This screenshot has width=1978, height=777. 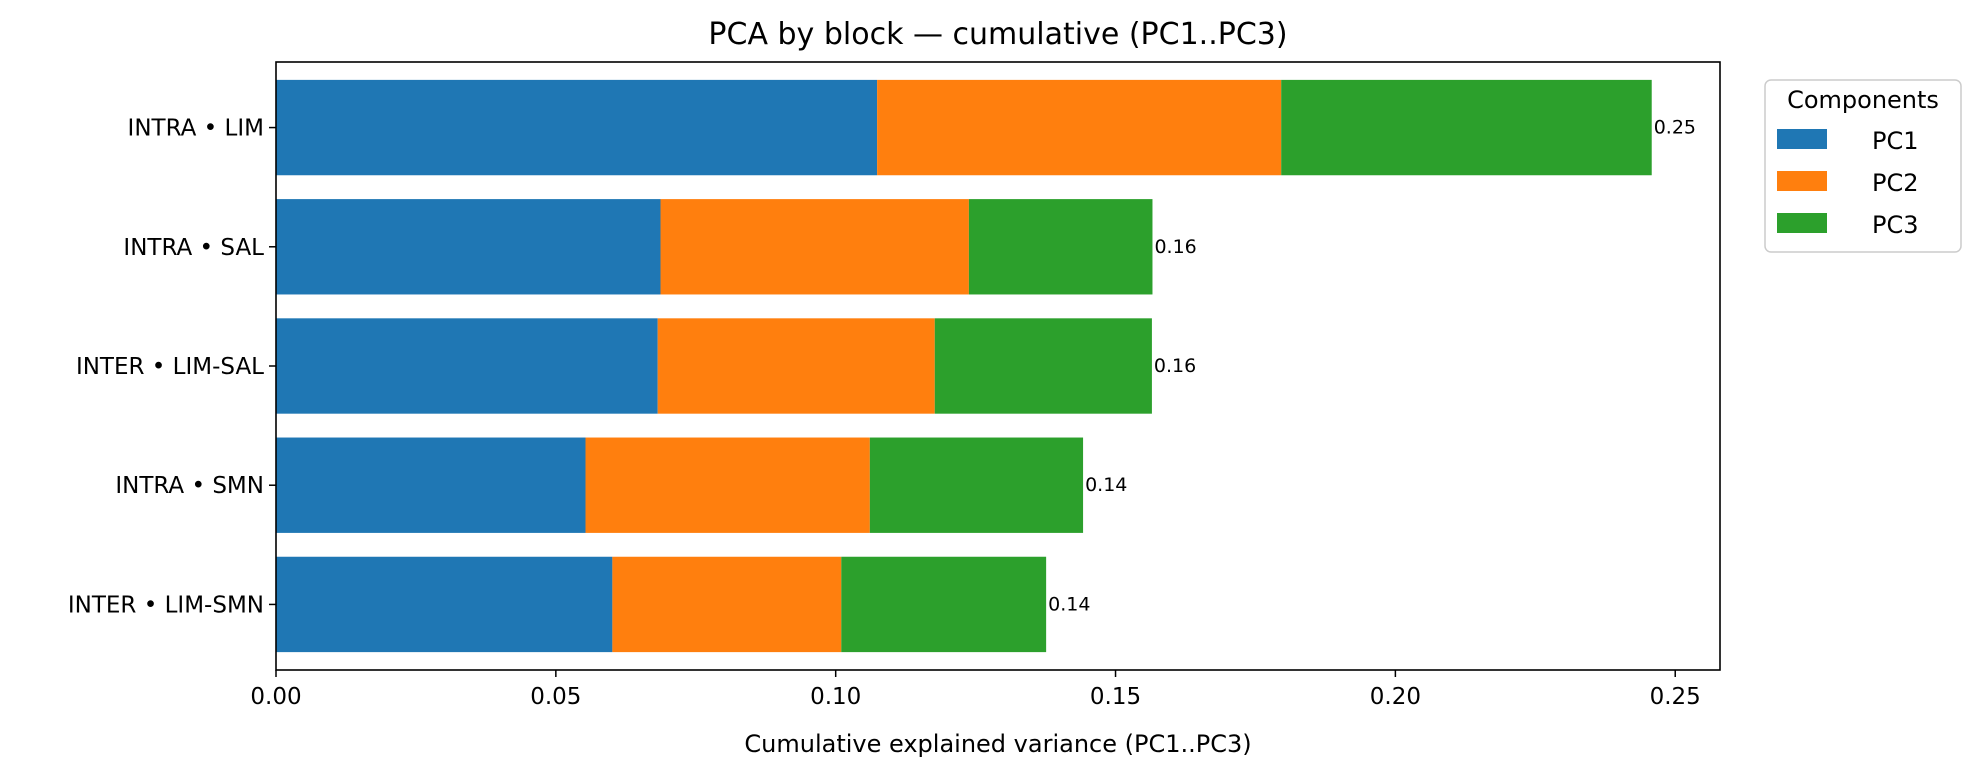 What do you see at coordinates (166, 605) in the screenshot?
I see `y-tick-label-4: INTER • LIM-SMN` at bounding box center [166, 605].